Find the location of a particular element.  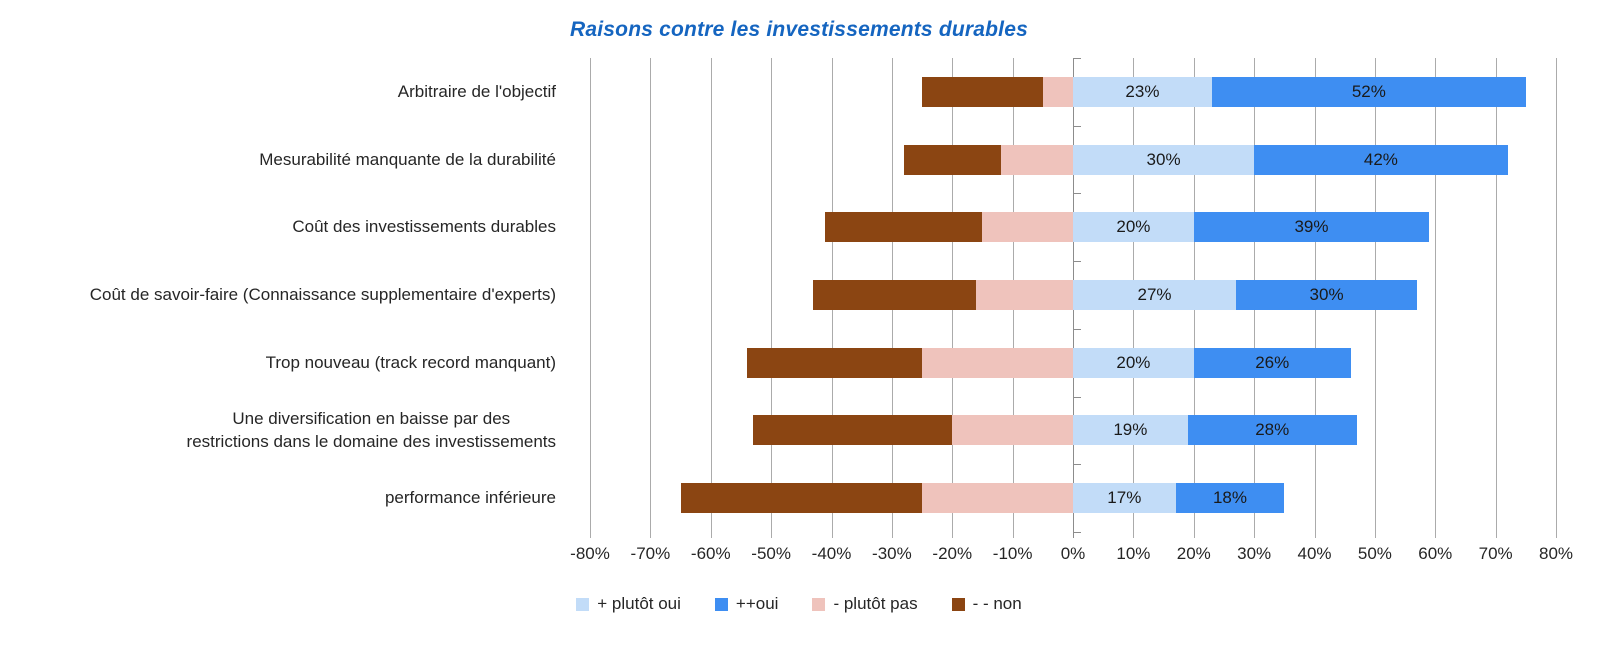

x-axis-tick-label: 40% is located at coordinates (1314, 553).